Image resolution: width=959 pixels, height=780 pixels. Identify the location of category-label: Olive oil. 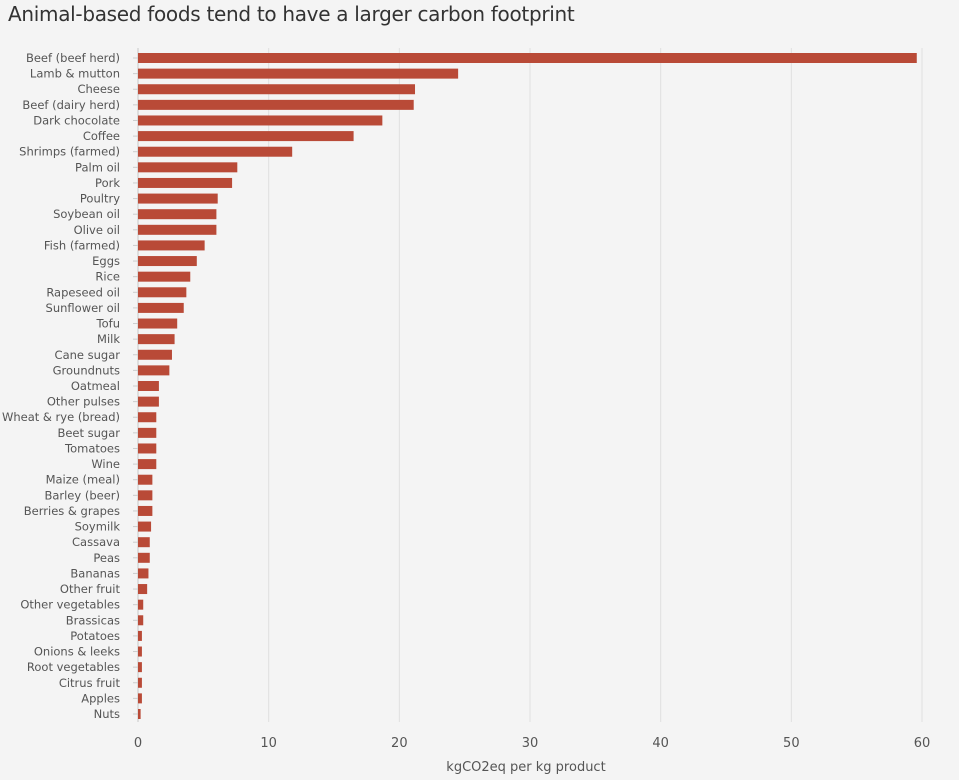
(97, 230).